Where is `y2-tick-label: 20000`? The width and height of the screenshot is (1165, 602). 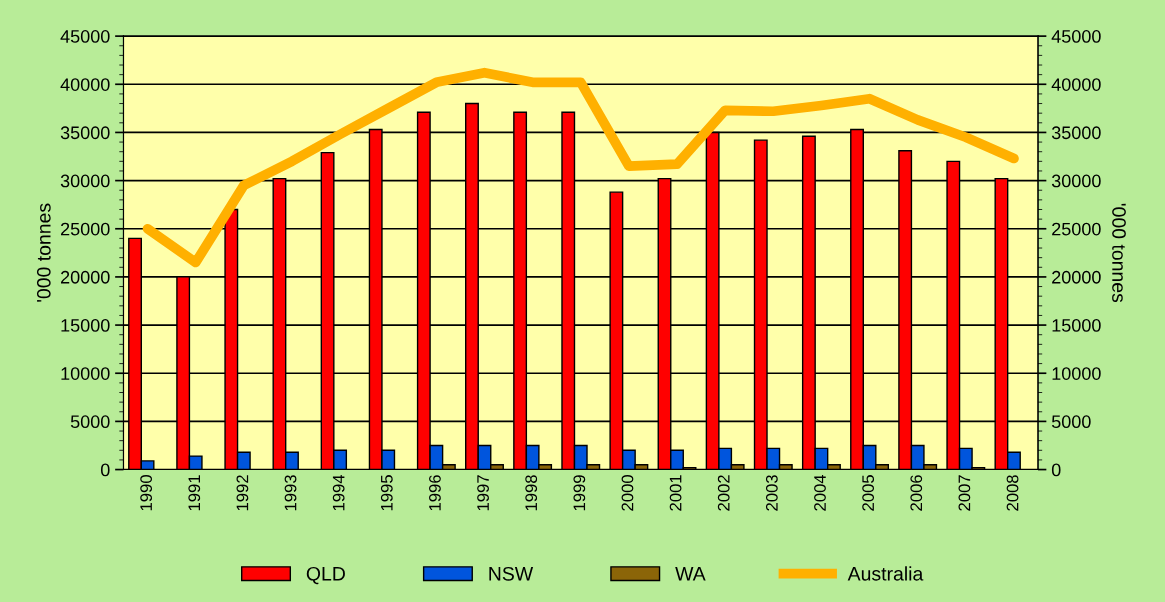 y2-tick-label: 20000 is located at coordinates (1076, 277).